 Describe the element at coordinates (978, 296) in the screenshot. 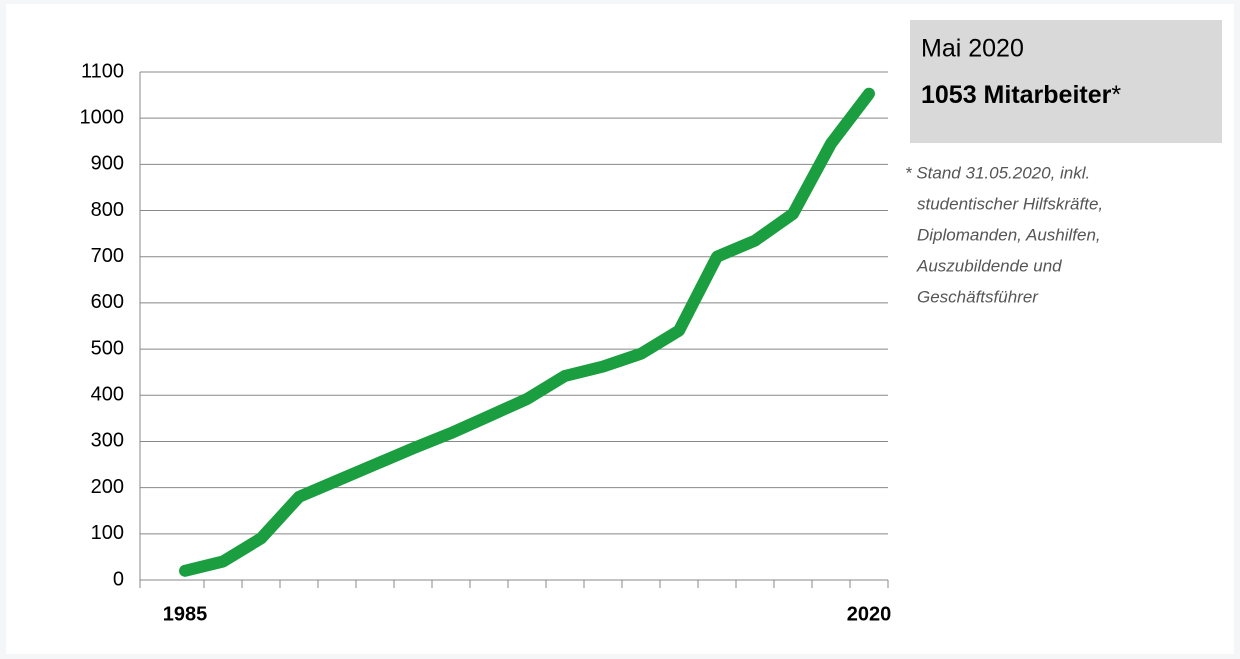

I see `footnote-line: Geschäftsführer` at that location.